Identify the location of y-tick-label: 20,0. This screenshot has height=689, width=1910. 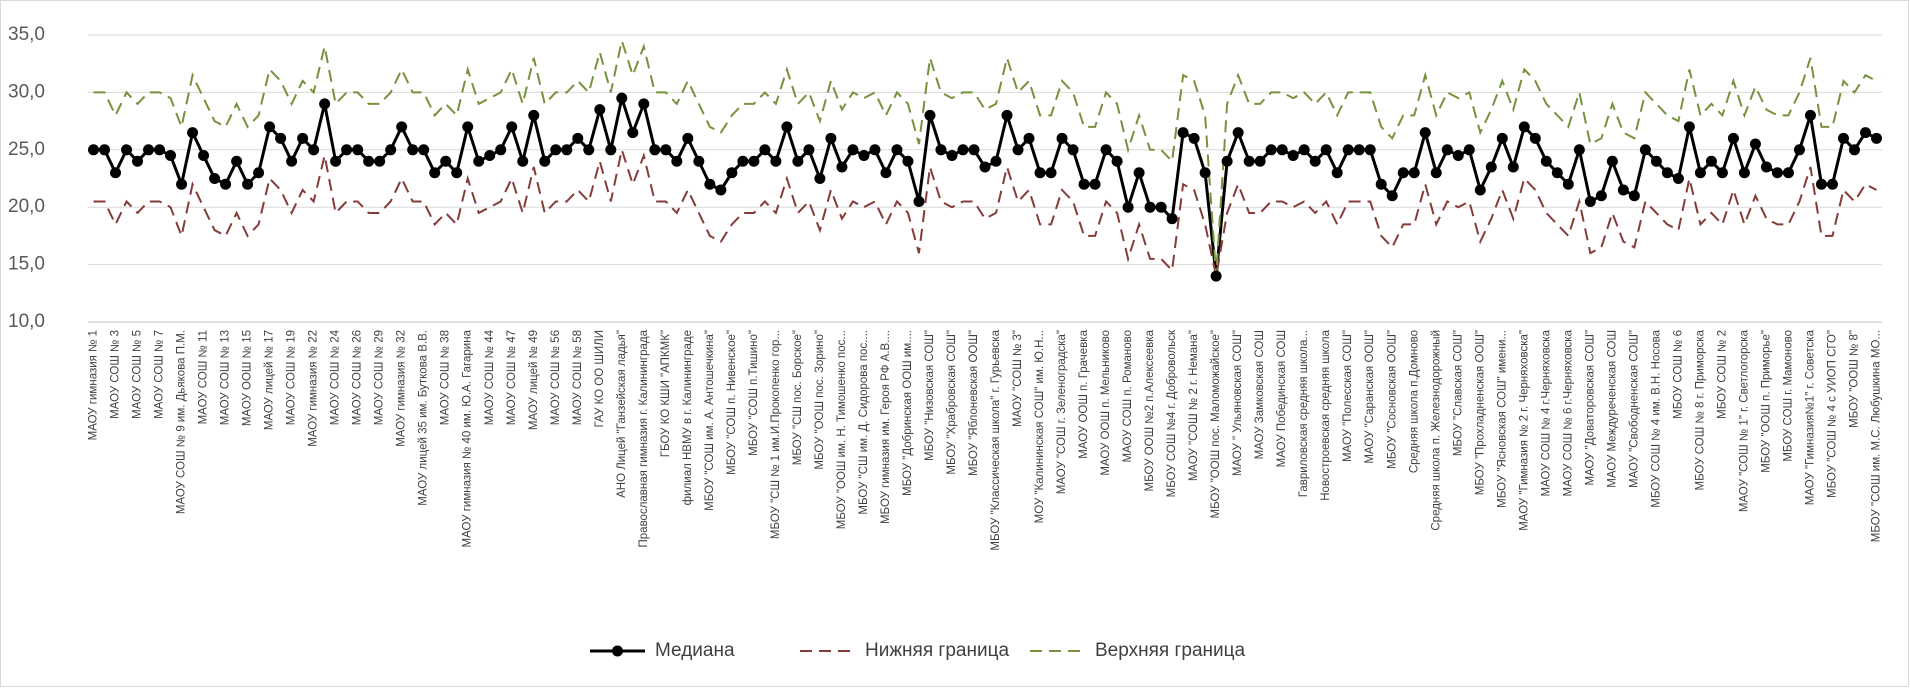
(26, 206).